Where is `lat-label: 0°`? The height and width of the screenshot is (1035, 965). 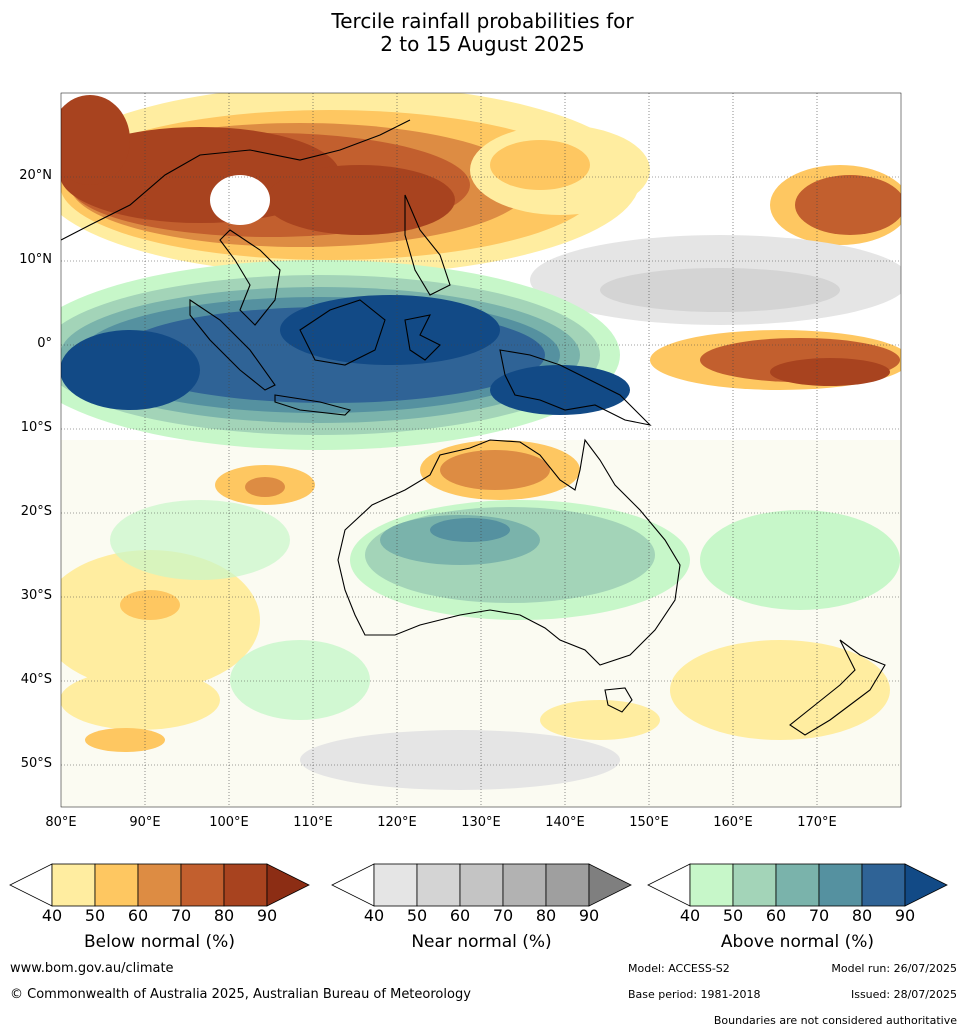
lat-label: 0° is located at coordinates (44, 343).